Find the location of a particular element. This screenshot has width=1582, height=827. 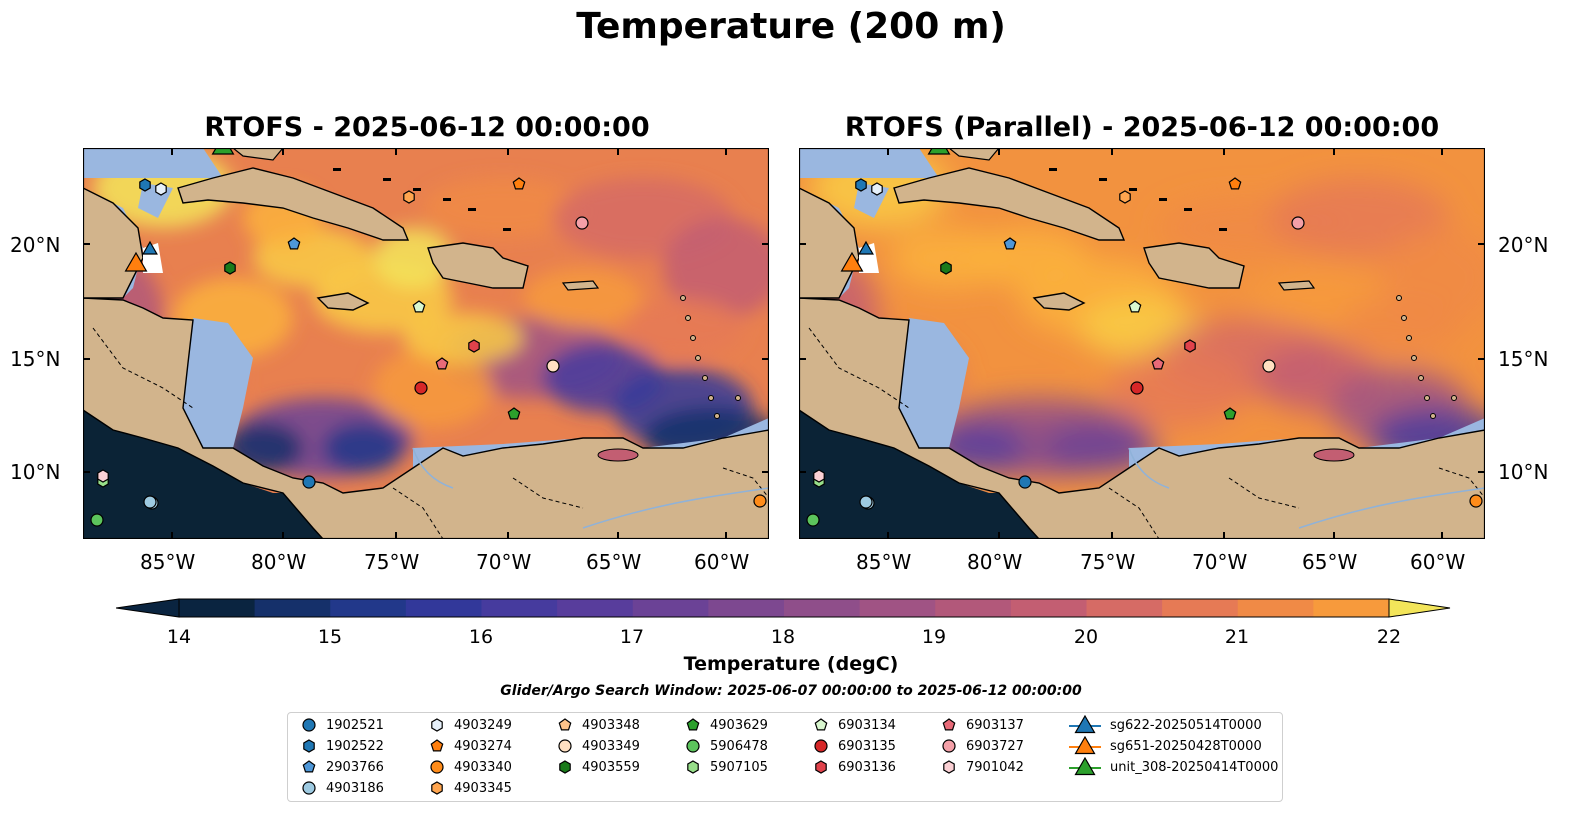

legend-label: 4903559 is located at coordinates (611, 767).